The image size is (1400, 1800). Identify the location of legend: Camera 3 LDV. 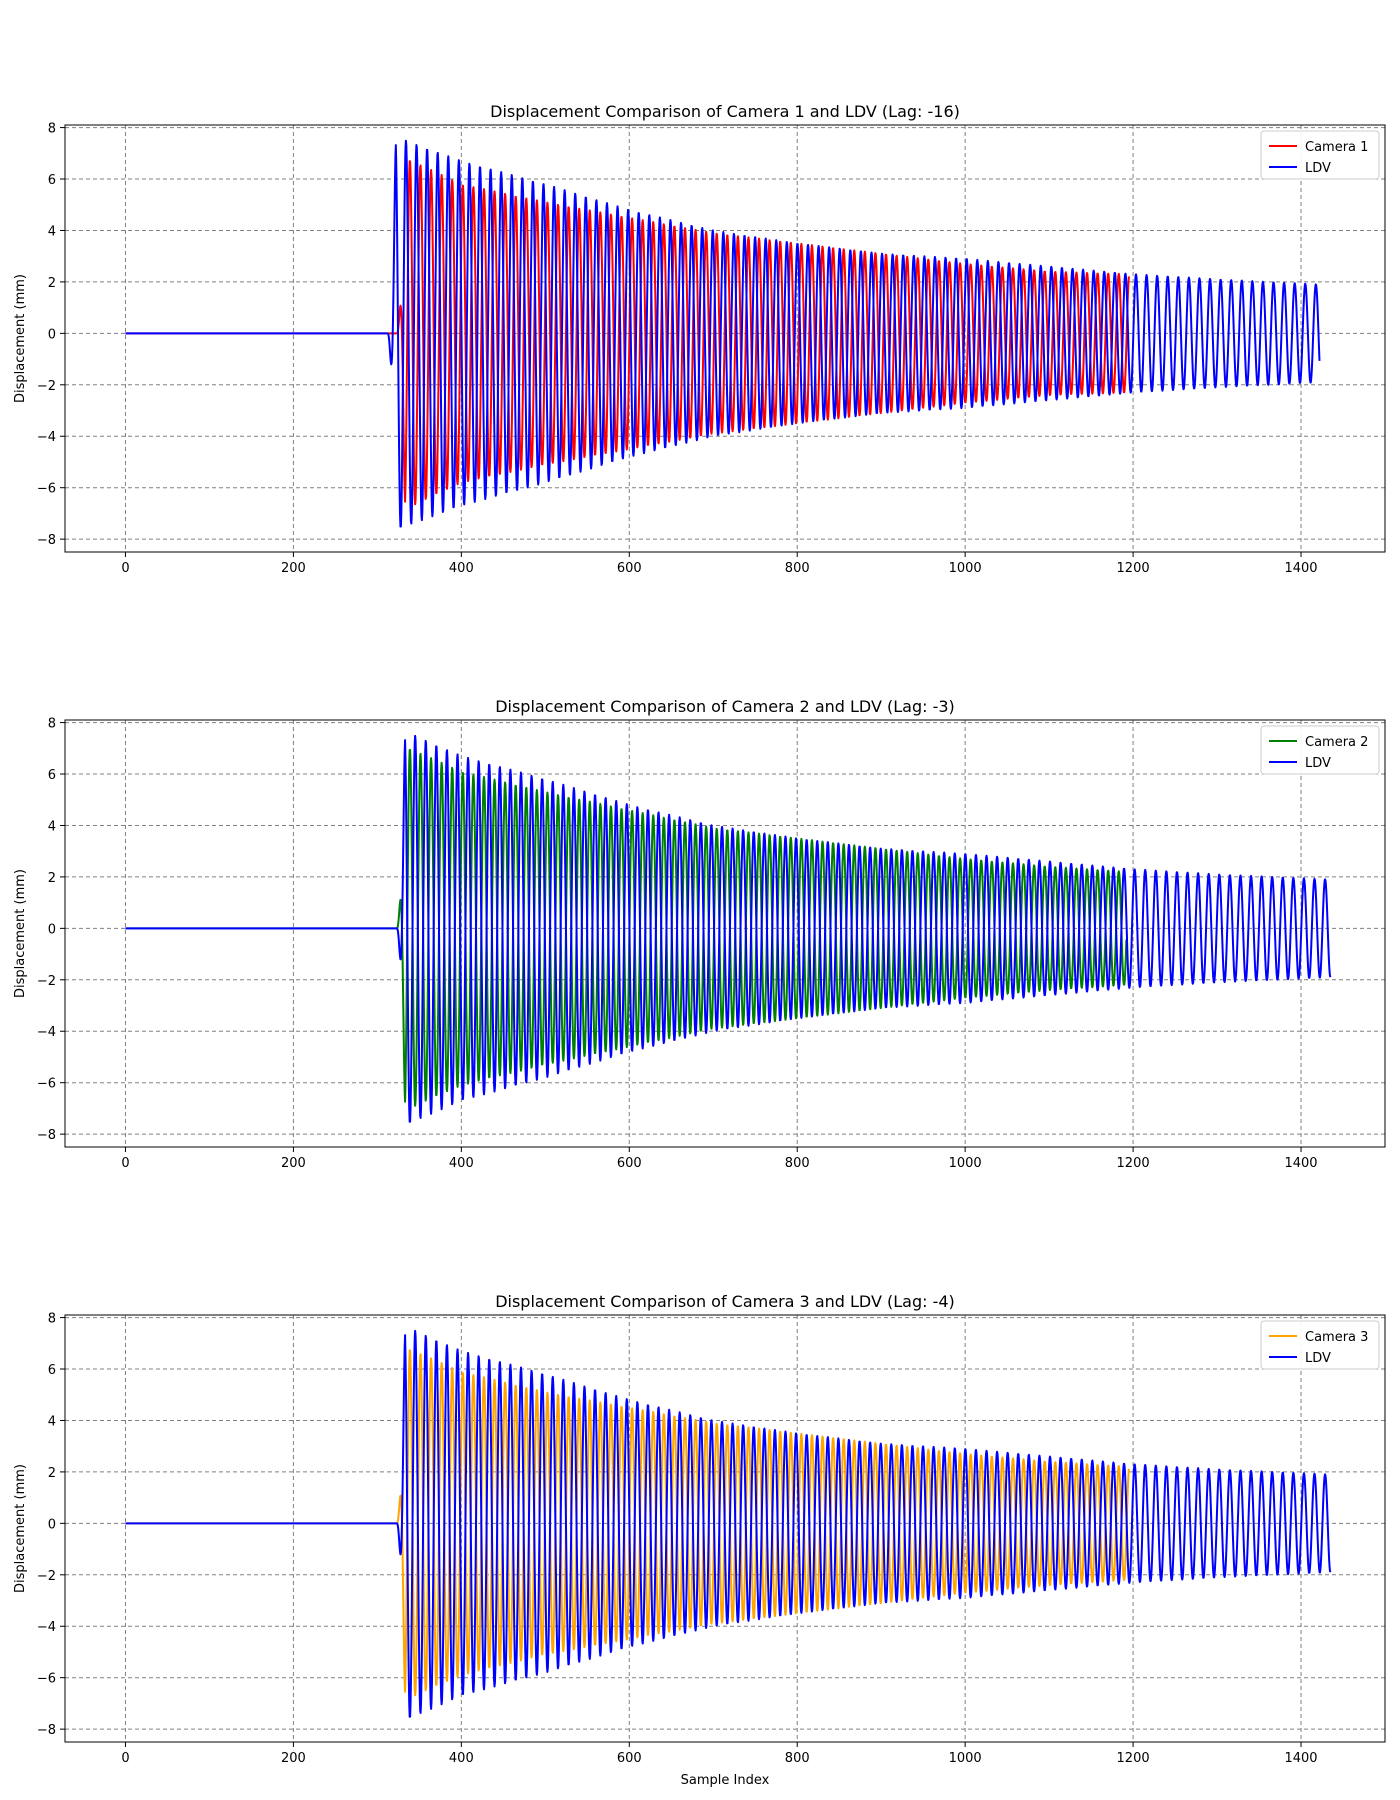
(1320, 1345).